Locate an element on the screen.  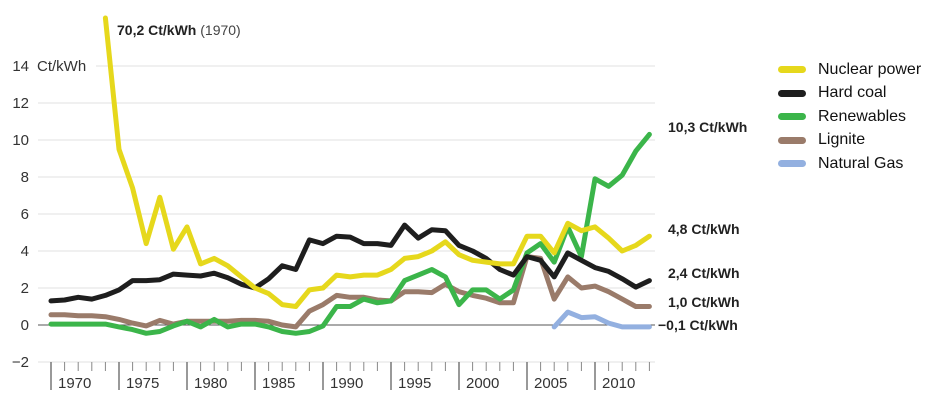
legend-label: Nuclear power is located at coordinates (870, 69).